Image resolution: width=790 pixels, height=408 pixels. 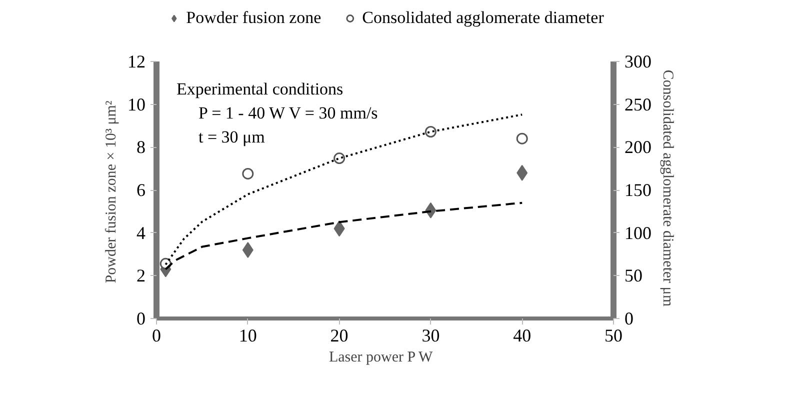 What do you see at coordinates (137, 62) in the screenshot?
I see `y-tick-label: 12` at bounding box center [137, 62].